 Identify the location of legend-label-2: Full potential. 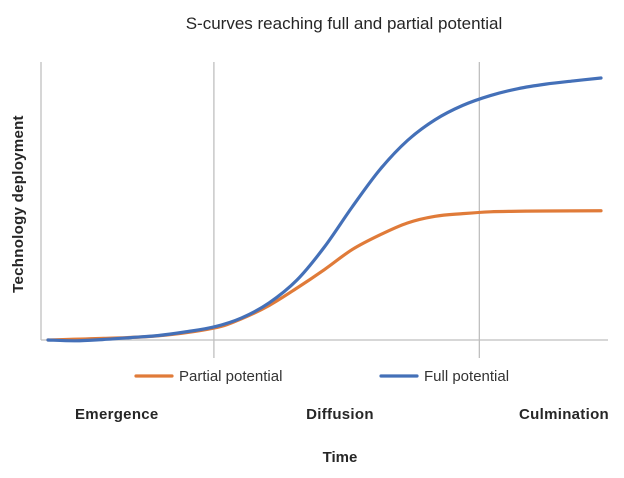
(466, 376).